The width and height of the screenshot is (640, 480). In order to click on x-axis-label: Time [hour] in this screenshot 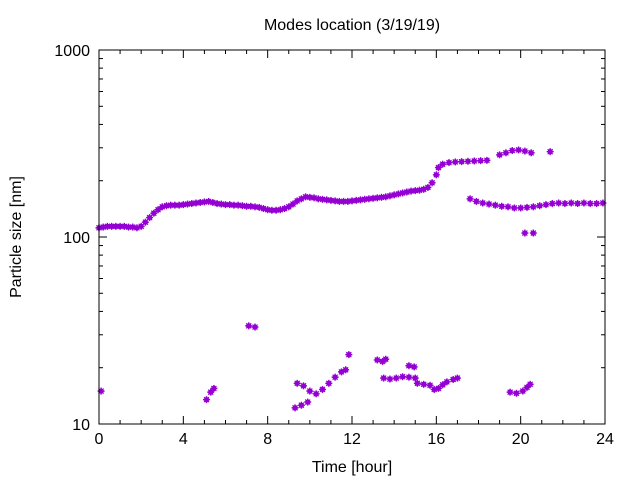, I will do `click(352, 467)`.